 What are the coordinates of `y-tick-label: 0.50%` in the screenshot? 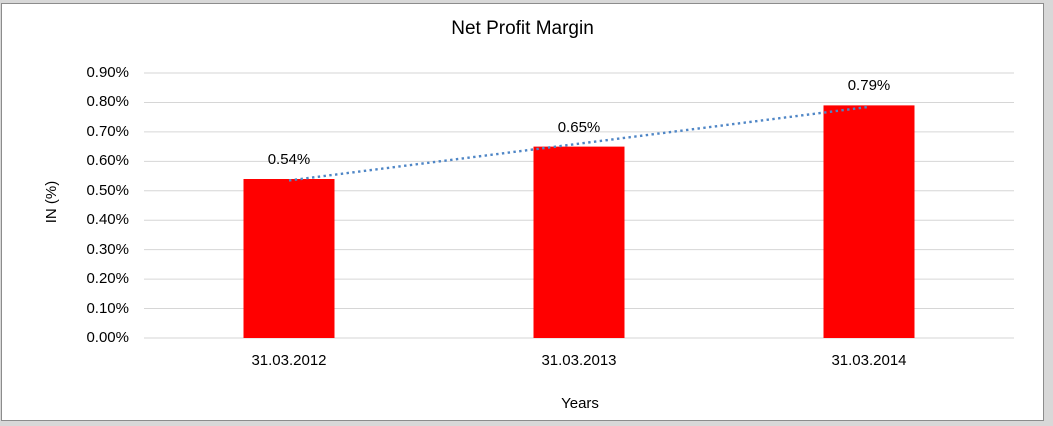 It's located at (107, 190).